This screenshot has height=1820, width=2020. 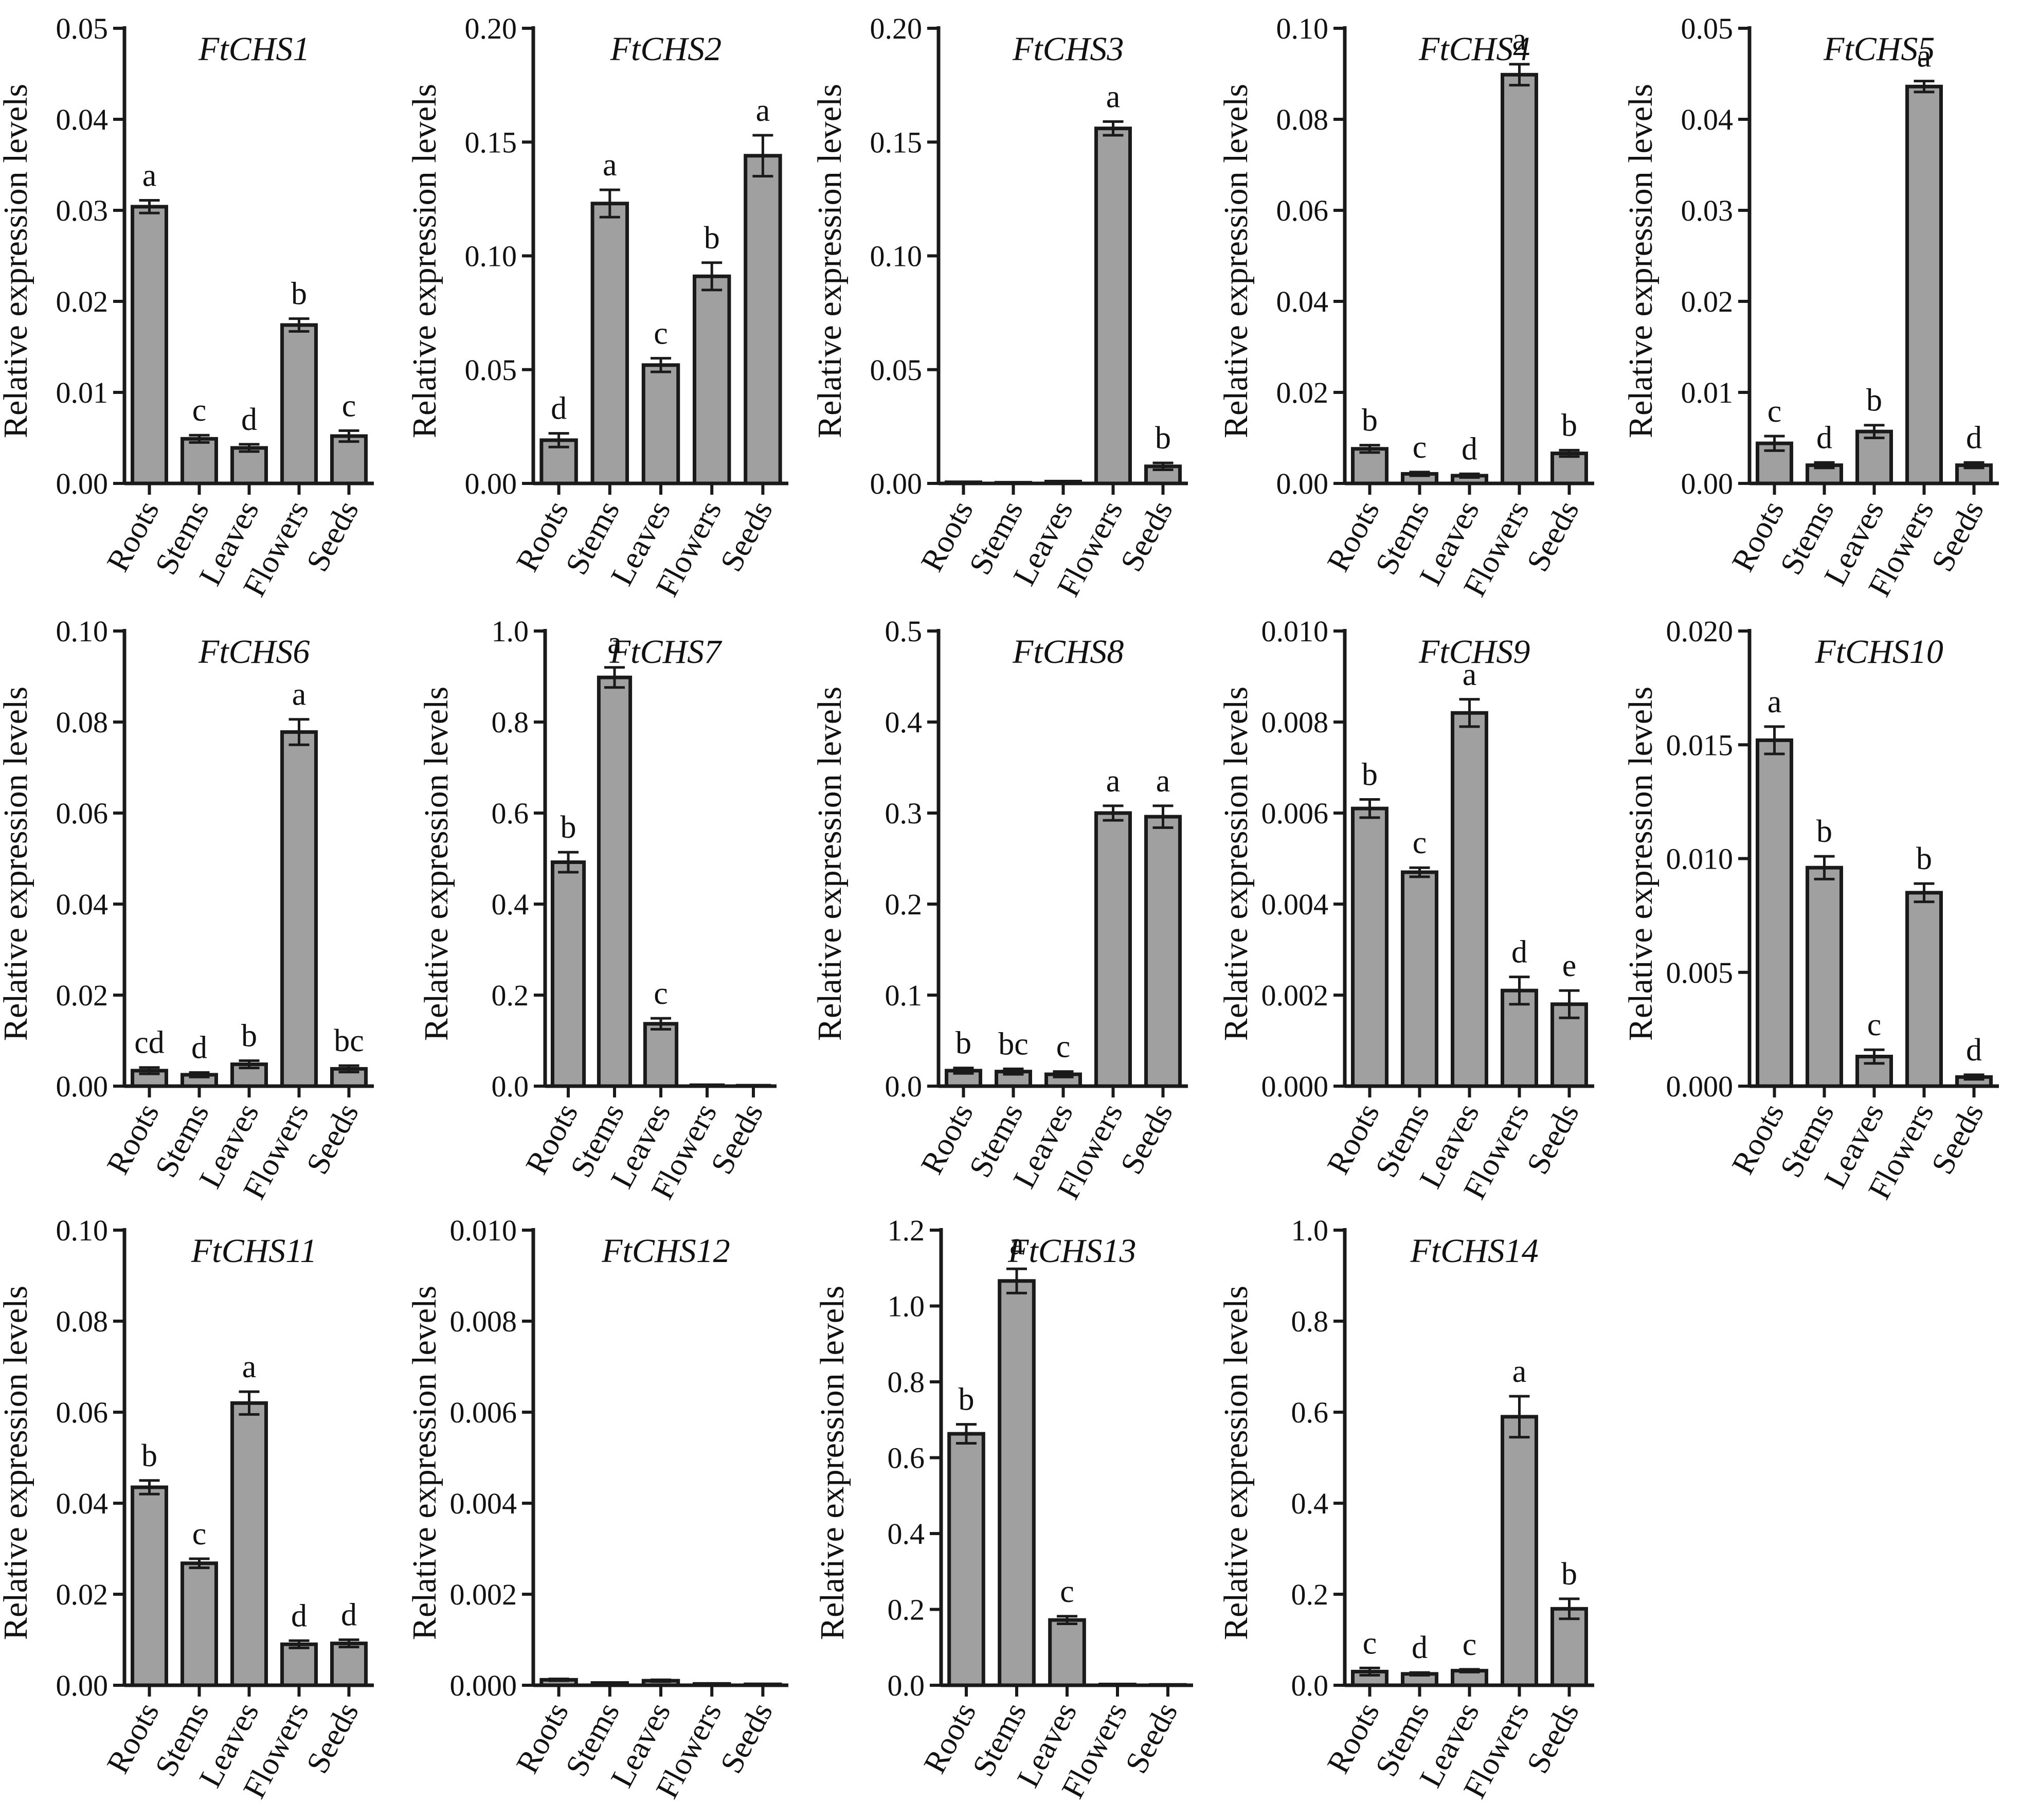 What do you see at coordinates (483, 1412) in the screenshot?
I see `y-tick-label: 0.006` at bounding box center [483, 1412].